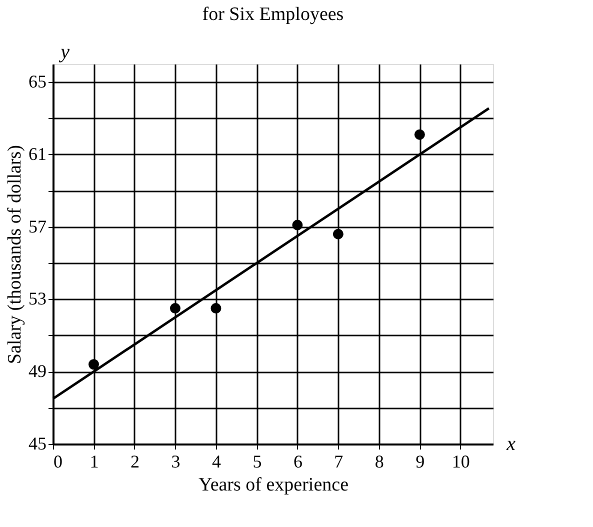 The image size is (593, 527). What do you see at coordinates (15, 254) in the screenshot?
I see `y-axis-title: Salary (thousands of dollars)` at bounding box center [15, 254].